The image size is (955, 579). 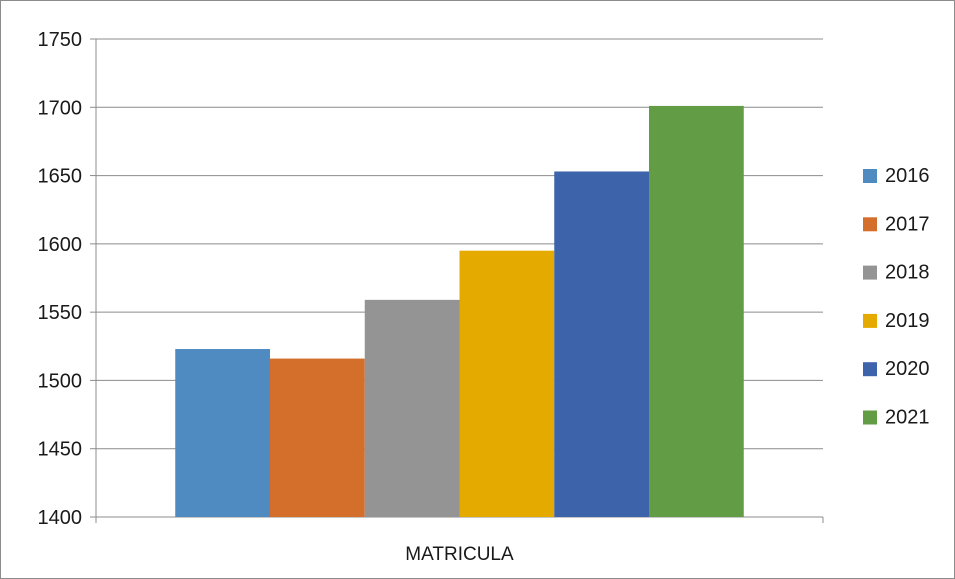 I want to click on legend-label: 2020, so click(x=907, y=369).